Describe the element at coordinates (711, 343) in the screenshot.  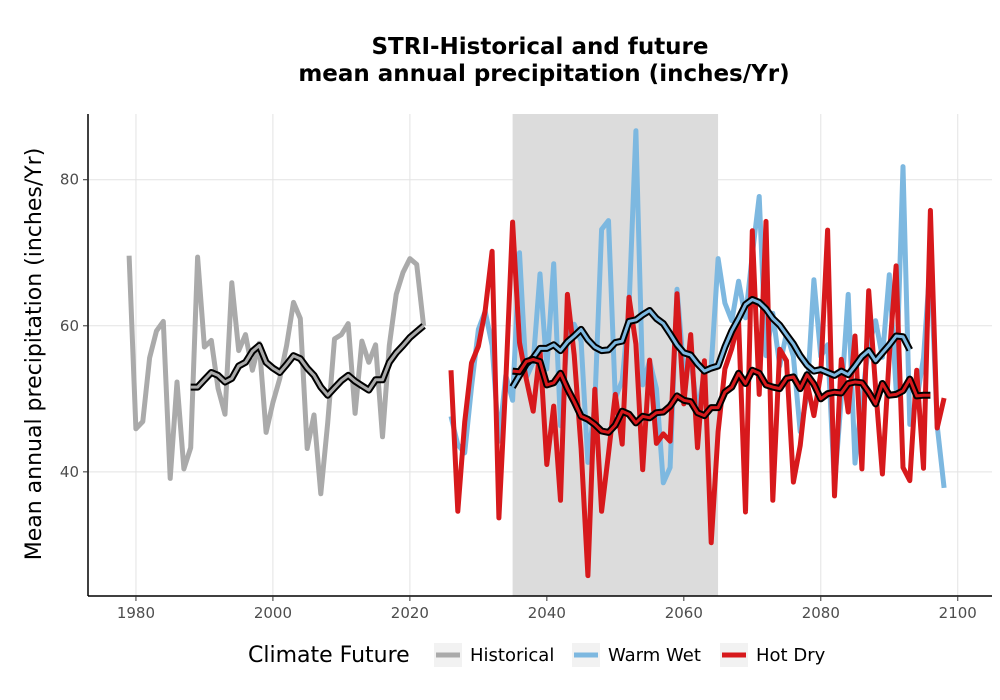
I see `smooth-line-warm-wet` at that location.